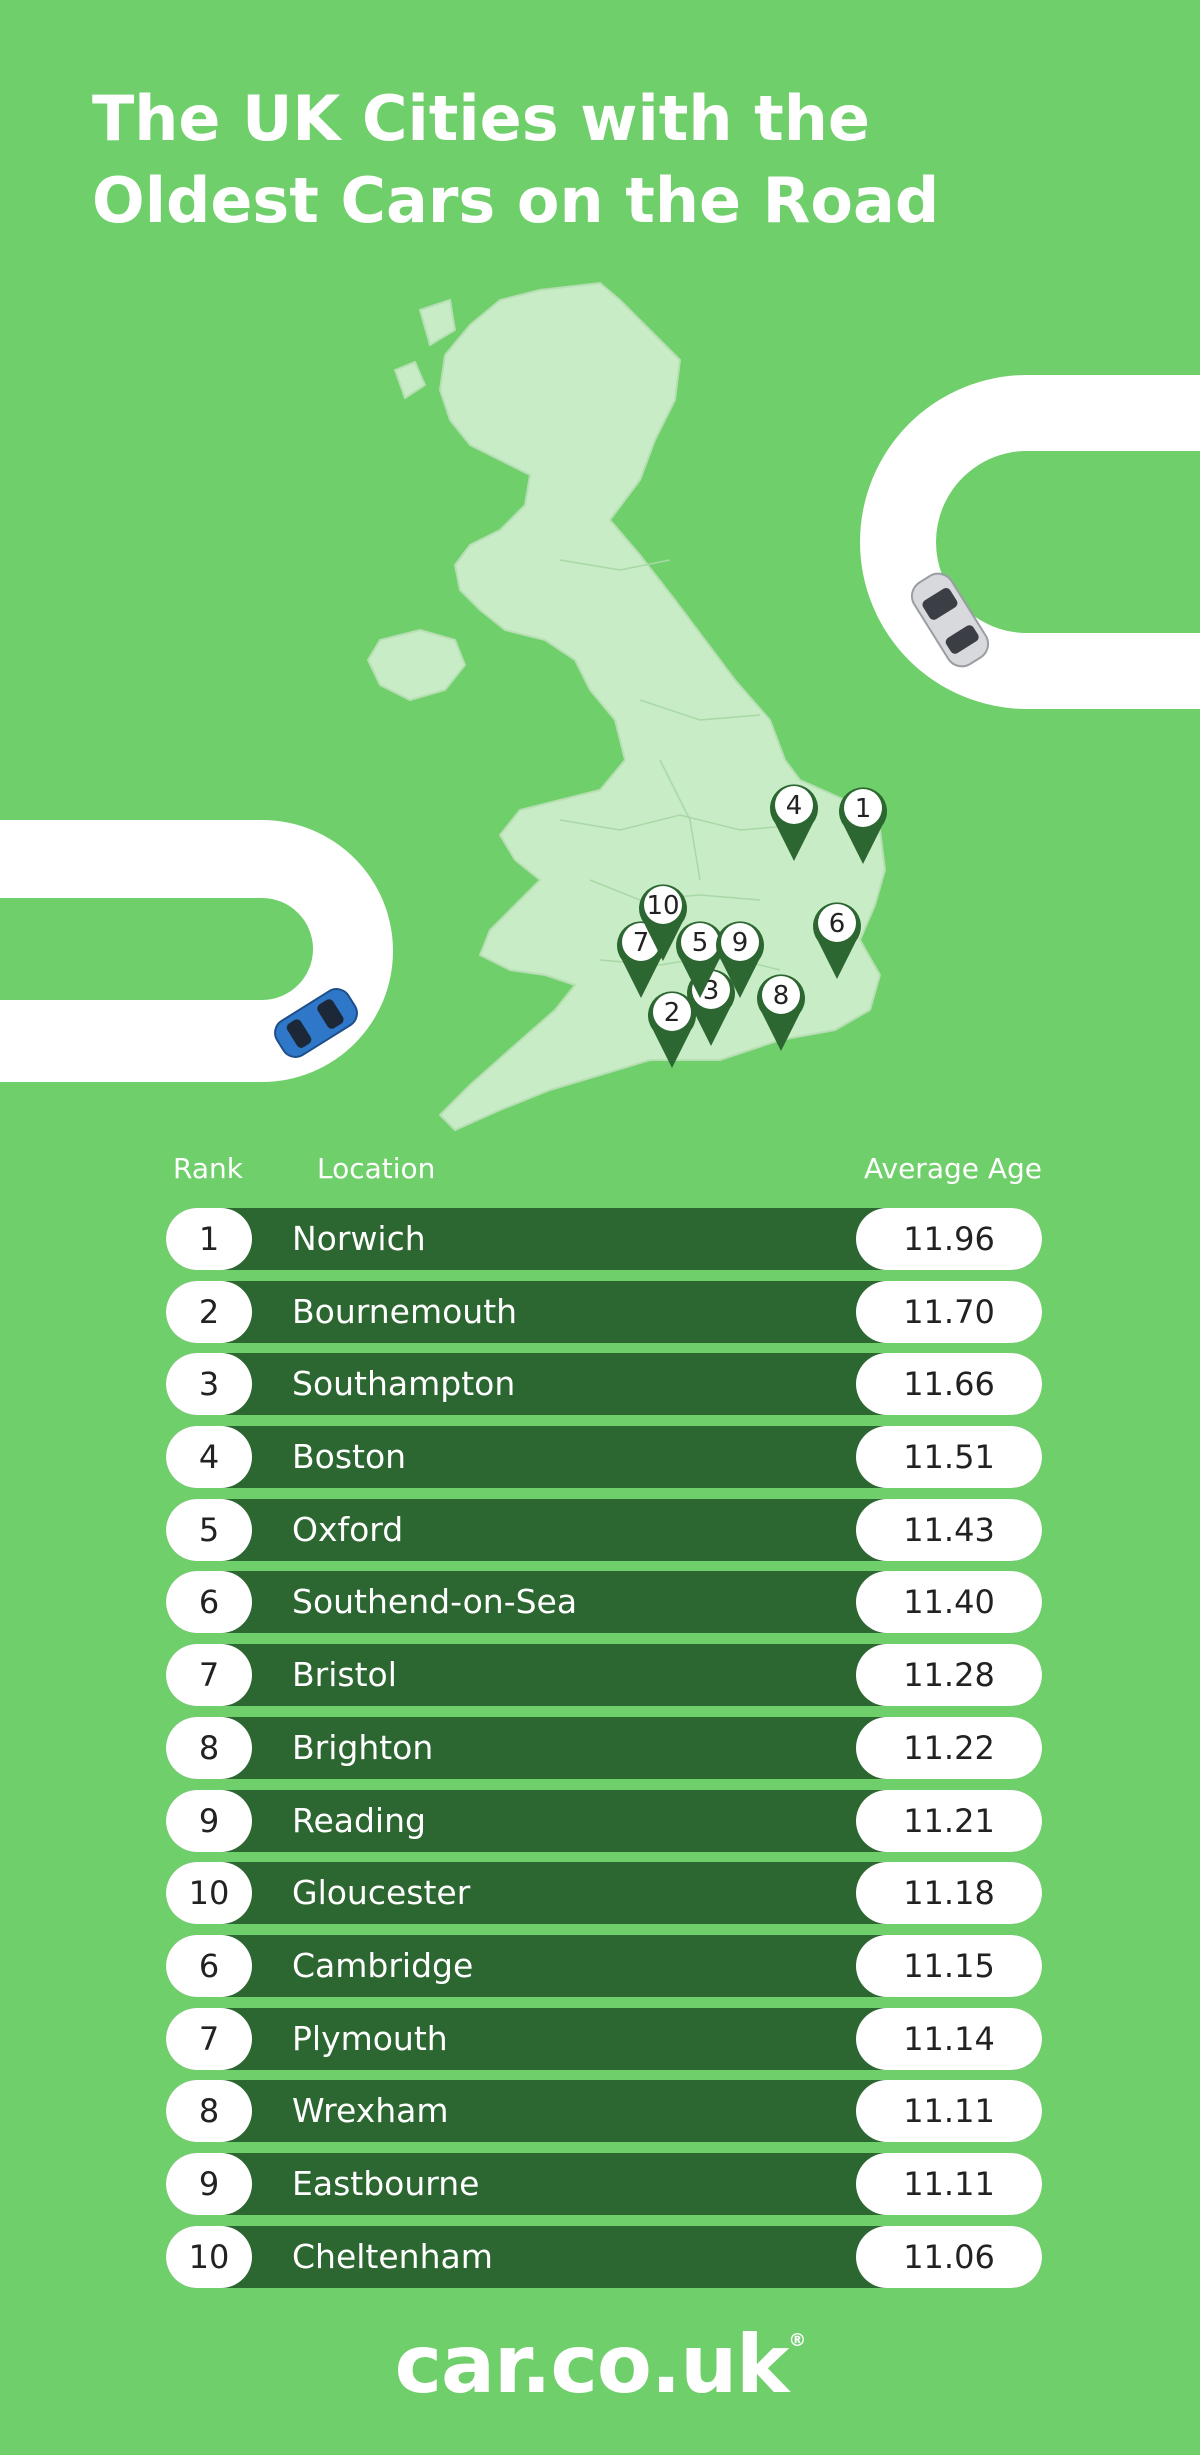 The image size is (1200, 2455). Describe the element at coordinates (209, 1384) in the screenshot. I see `rank-cell: 3` at that location.